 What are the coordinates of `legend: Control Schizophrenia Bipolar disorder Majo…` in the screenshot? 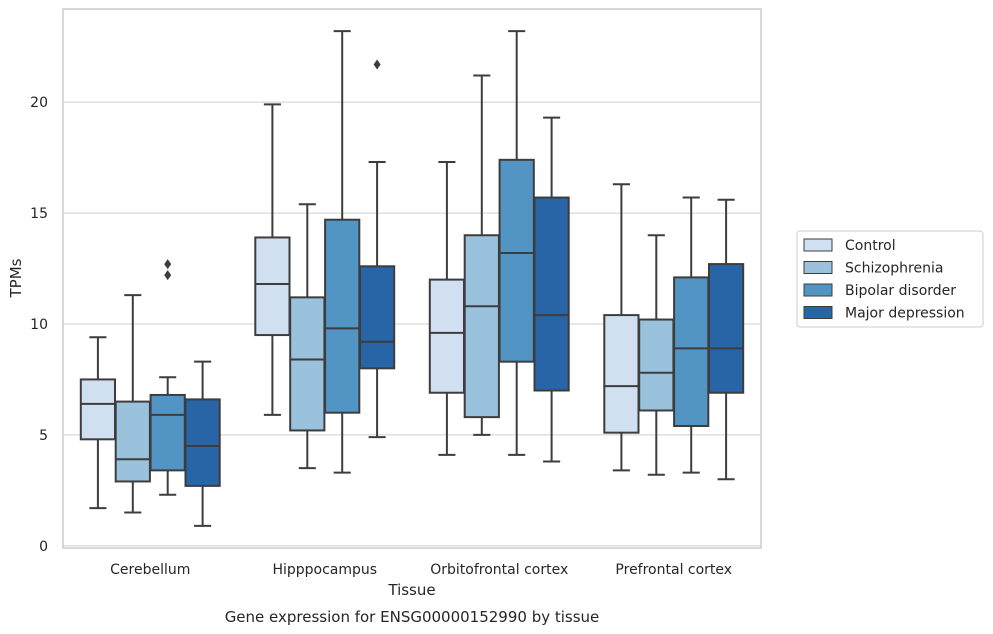 It's located at (890, 279).